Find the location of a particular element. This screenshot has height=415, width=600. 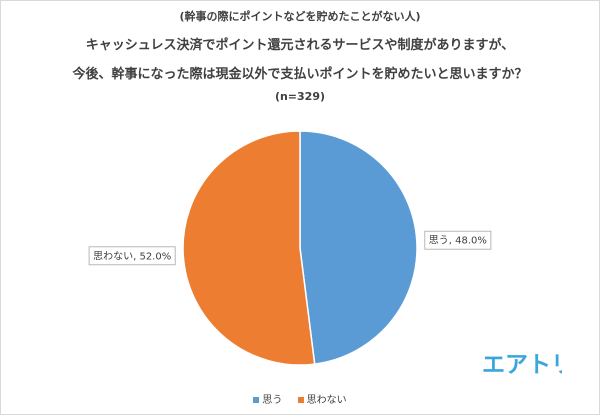

chart-subtitle: (幹事の際にポイントなどを貯めたことがない人) is located at coordinates (300, 16).